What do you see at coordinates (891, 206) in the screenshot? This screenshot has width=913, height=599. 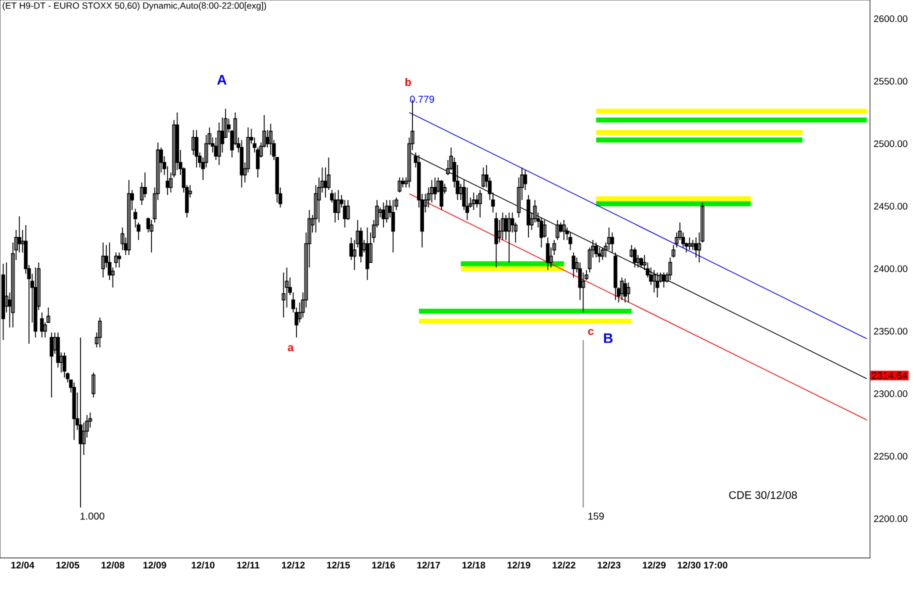 I see `y-tick-label: 2450.00` at bounding box center [891, 206].